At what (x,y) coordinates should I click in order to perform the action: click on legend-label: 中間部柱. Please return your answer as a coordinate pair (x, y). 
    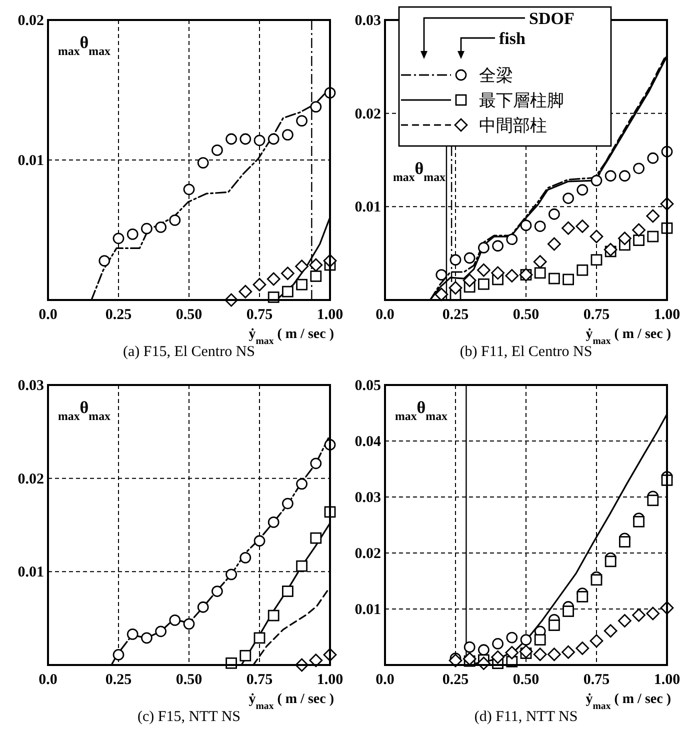
    Looking at the image, I should click on (513, 126).